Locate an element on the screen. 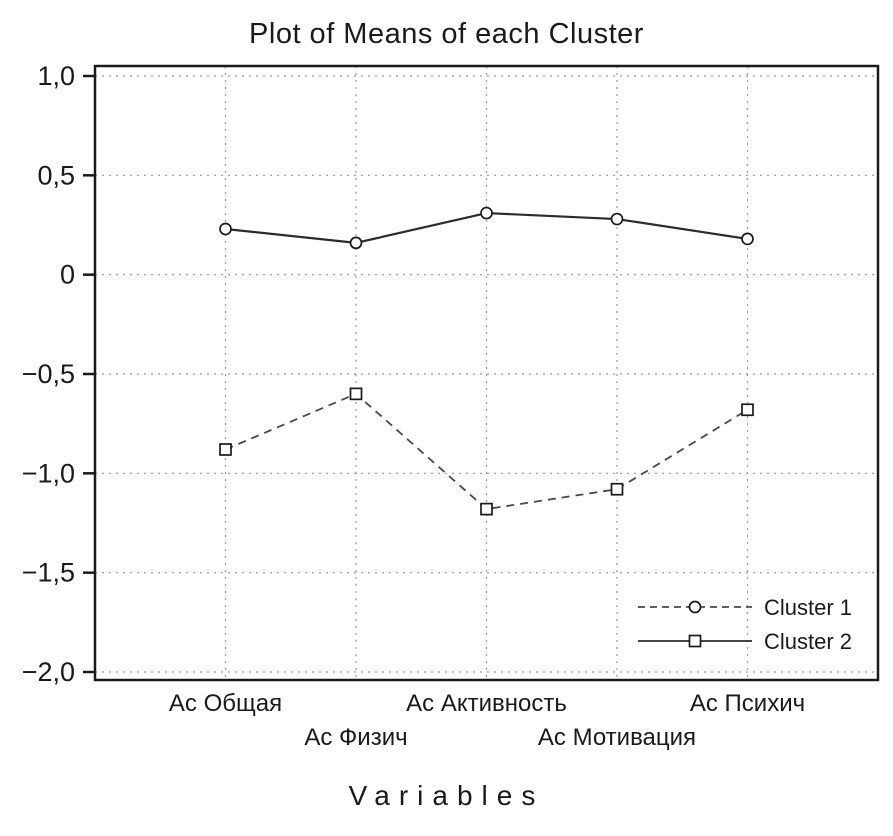 This screenshot has height=836, width=893. legend-label: Cluster 2 is located at coordinates (808, 641).